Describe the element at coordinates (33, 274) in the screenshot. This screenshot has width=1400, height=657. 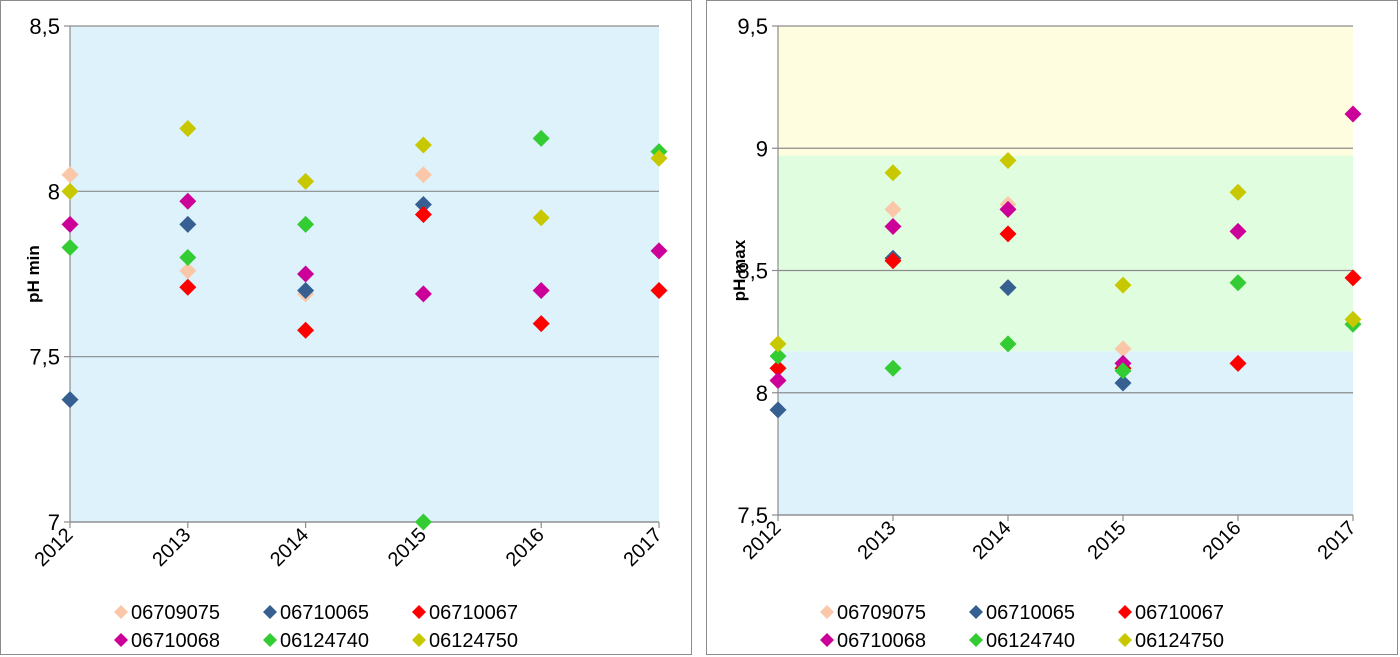
I see `y-axis-label: pH min` at that location.